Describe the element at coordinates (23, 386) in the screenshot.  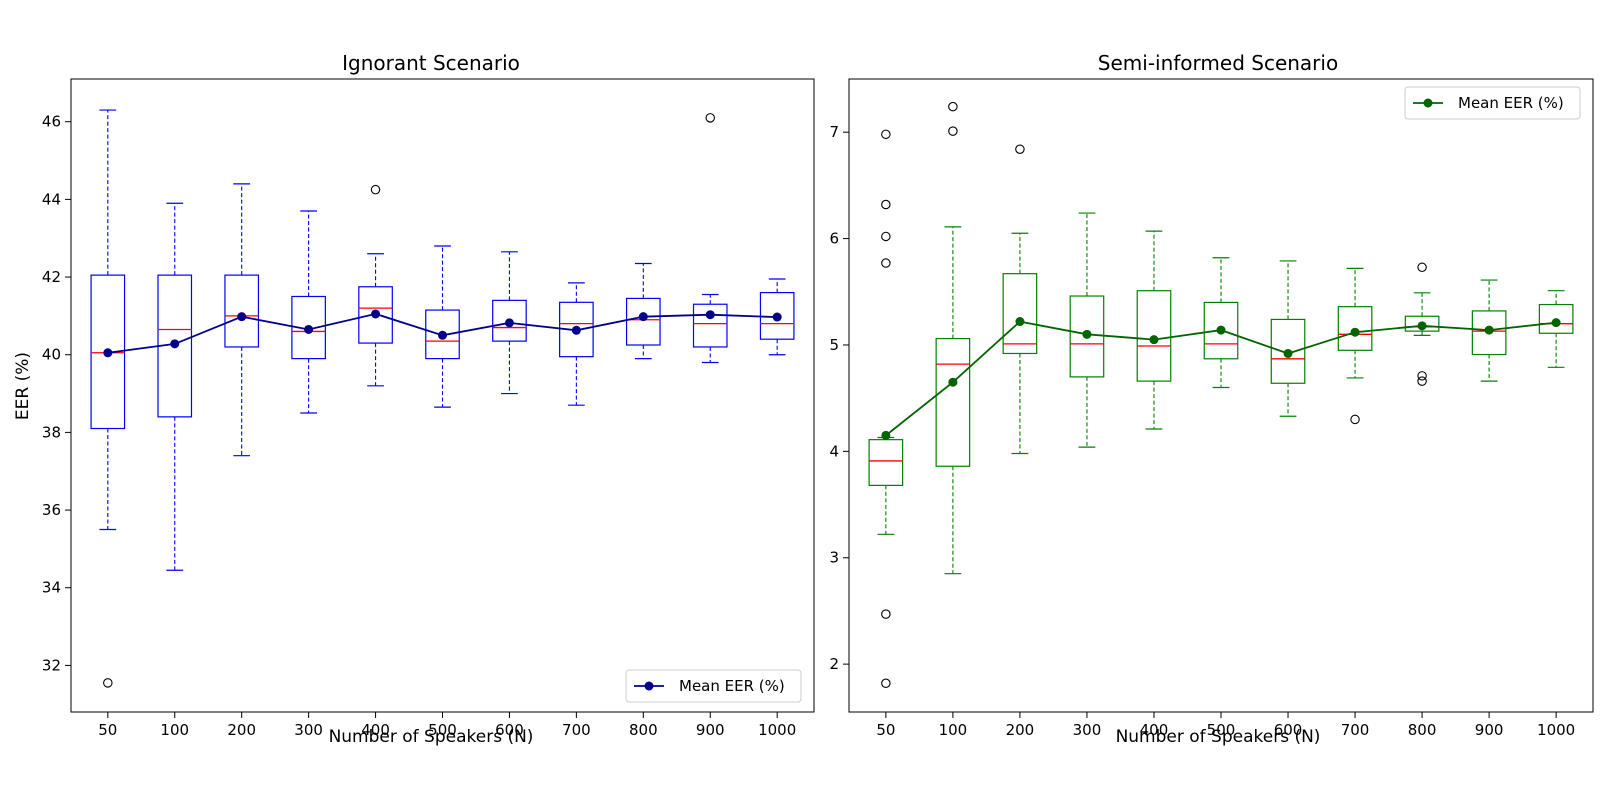
I see `y-axis-label: EER (%)` at that location.